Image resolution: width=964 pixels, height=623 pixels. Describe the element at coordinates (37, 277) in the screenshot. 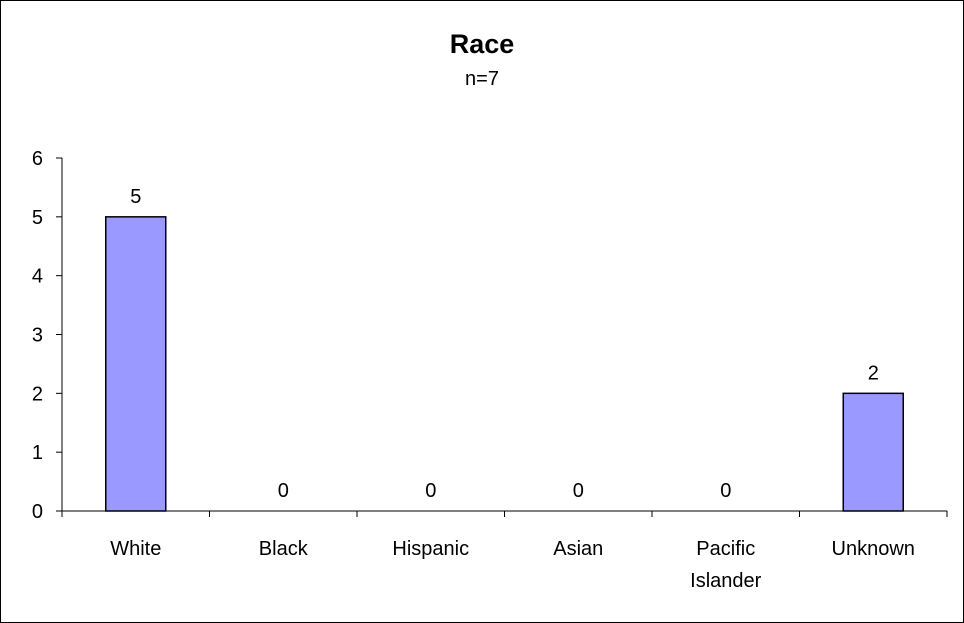

I see `y-tick-label: 4` at that location.